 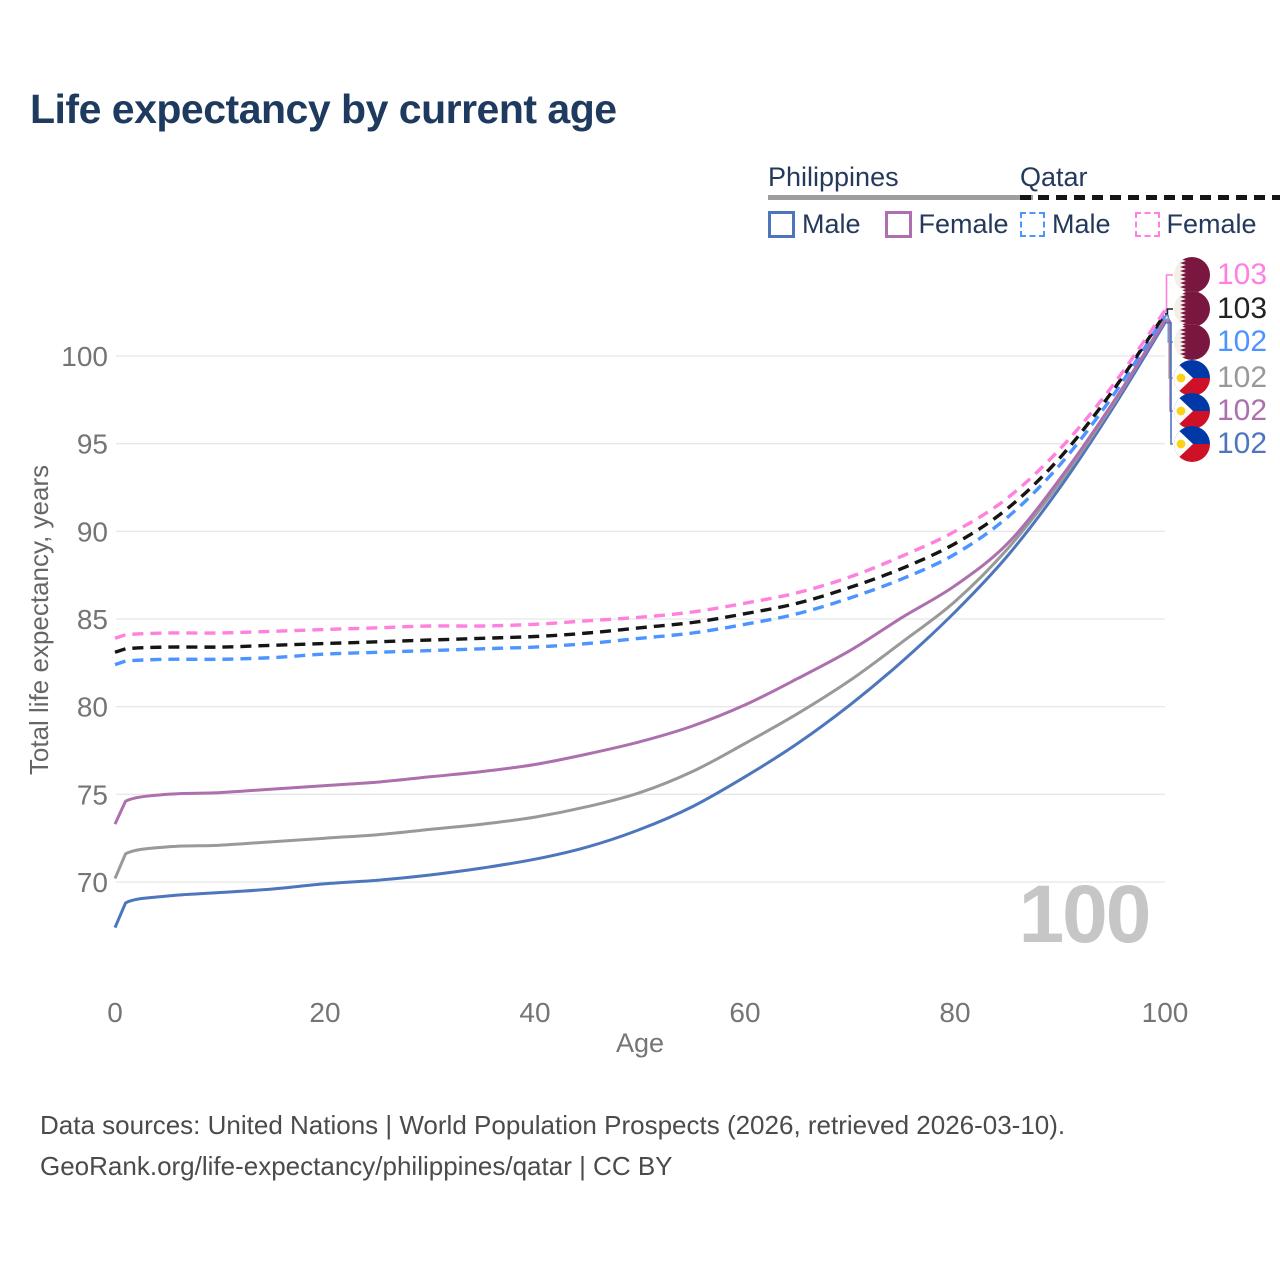 What do you see at coordinates (115, 1012) in the screenshot?
I see `x-tick-label: 0` at bounding box center [115, 1012].